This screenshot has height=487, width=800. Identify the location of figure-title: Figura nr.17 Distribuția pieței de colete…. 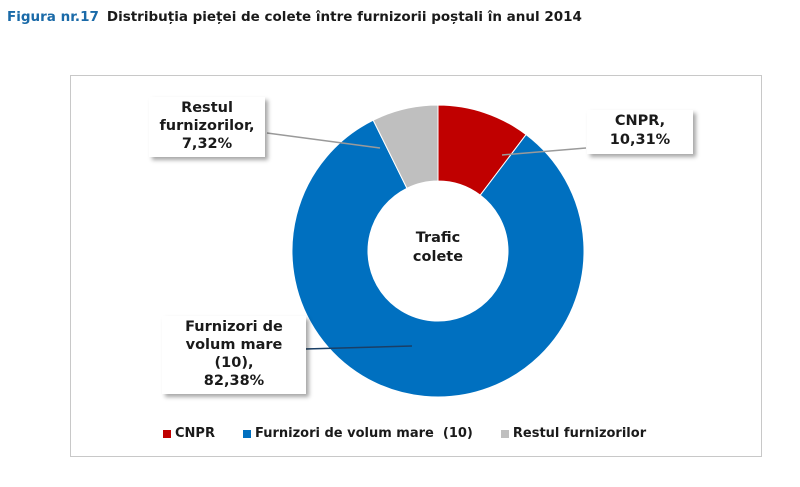
(294, 17).